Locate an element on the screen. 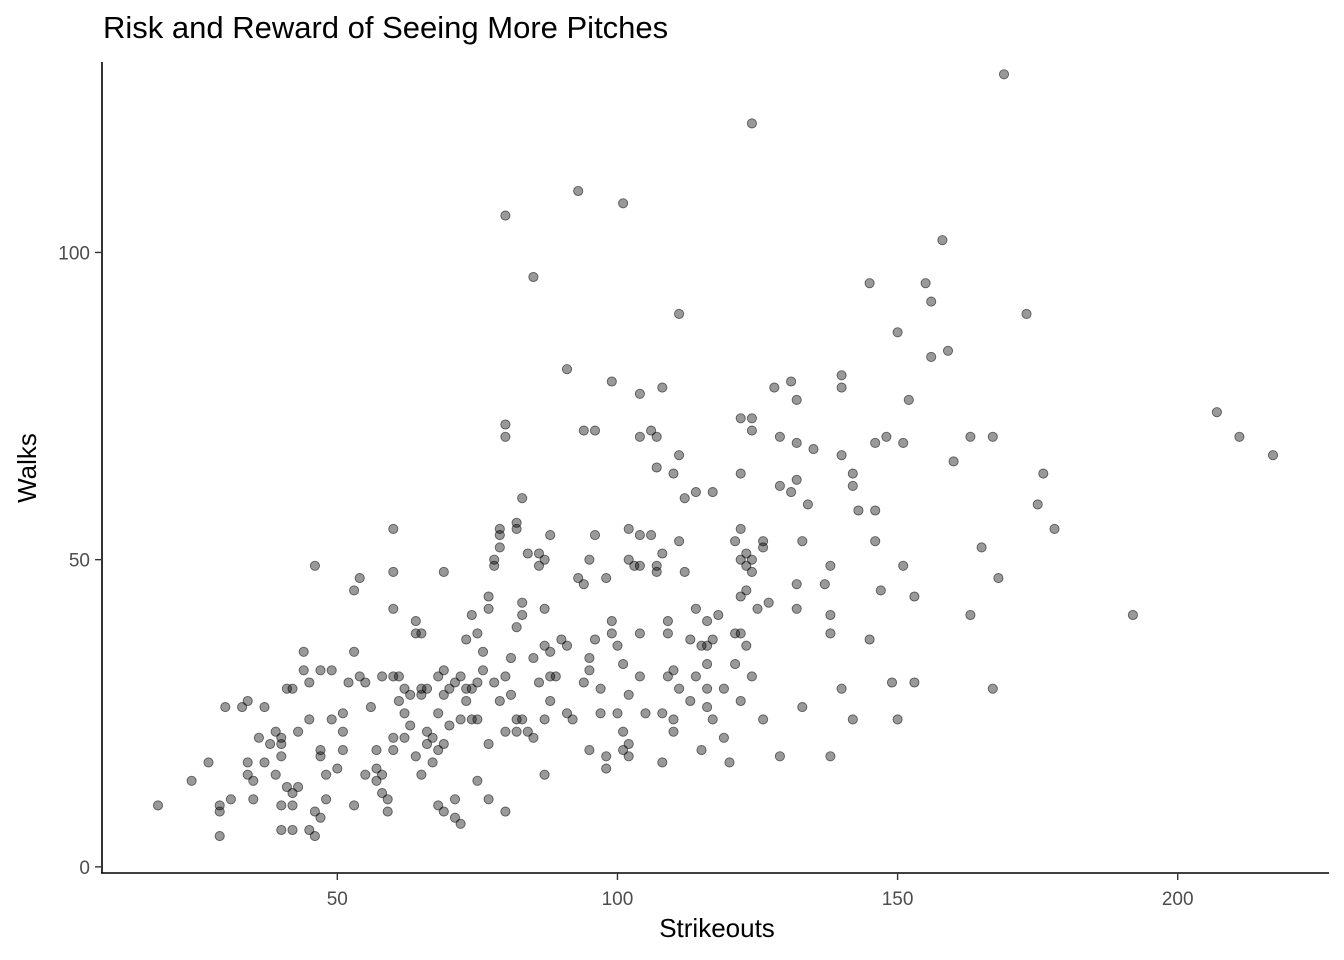 The width and height of the screenshot is (1344, 960). y-tick-label: 50 is located at coordinates (79, 561).